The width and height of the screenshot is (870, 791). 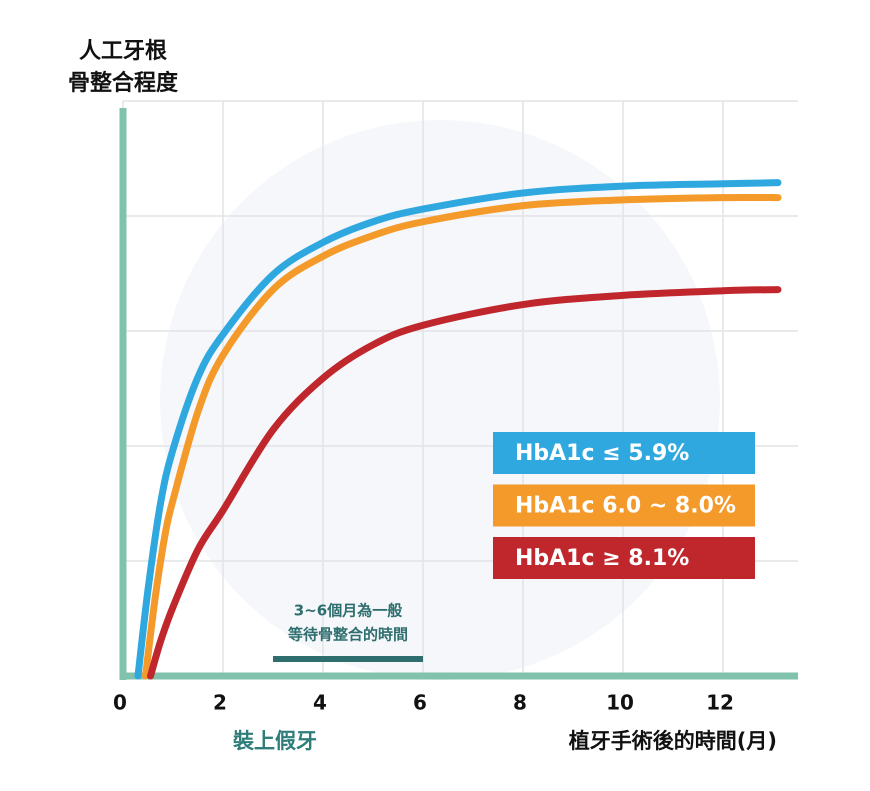 I want to click on x-tick-label: 0, so click(x=120, y=703).